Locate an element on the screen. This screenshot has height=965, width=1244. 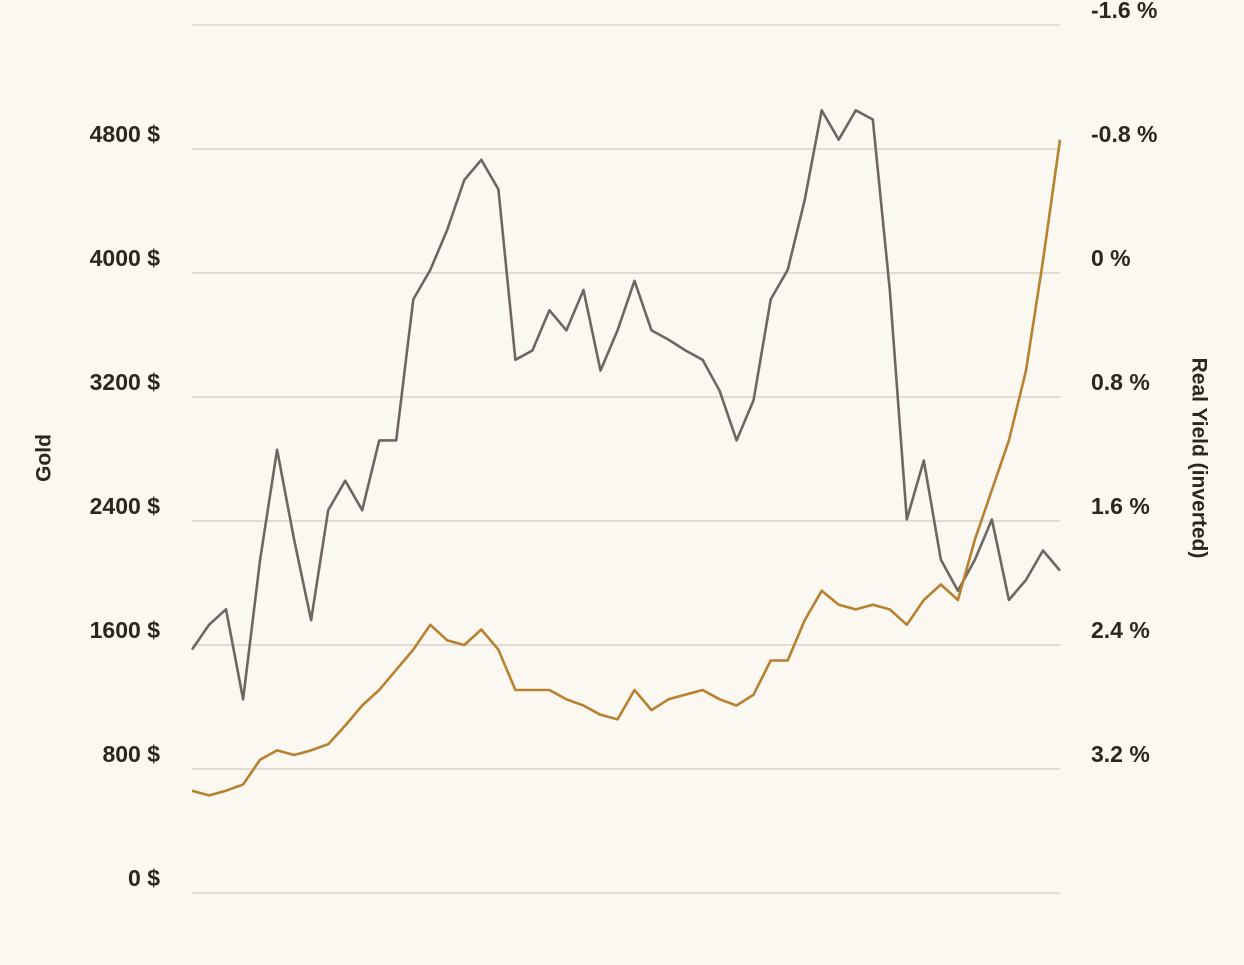
y-tick-label: 4000 $ is located at coordinates (125, 258).